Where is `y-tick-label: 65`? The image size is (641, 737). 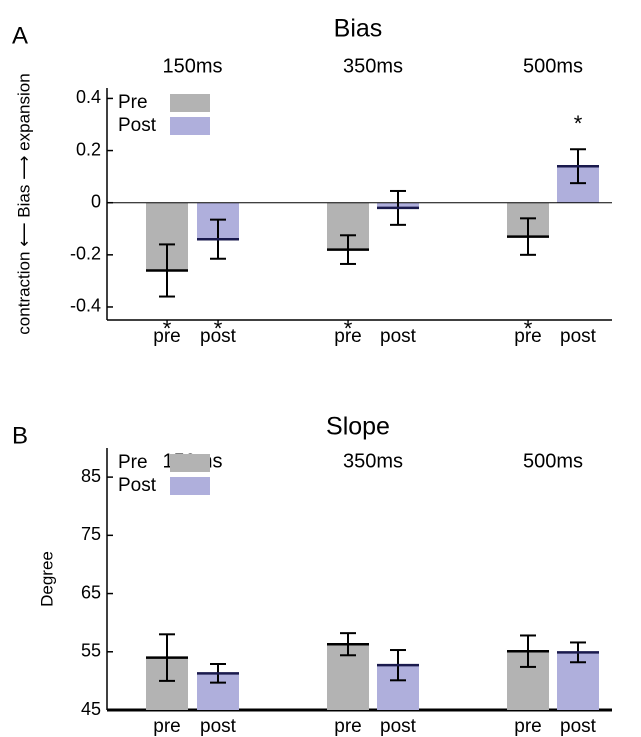
y-tick-label: 65 is located at coordinates (91, 592).